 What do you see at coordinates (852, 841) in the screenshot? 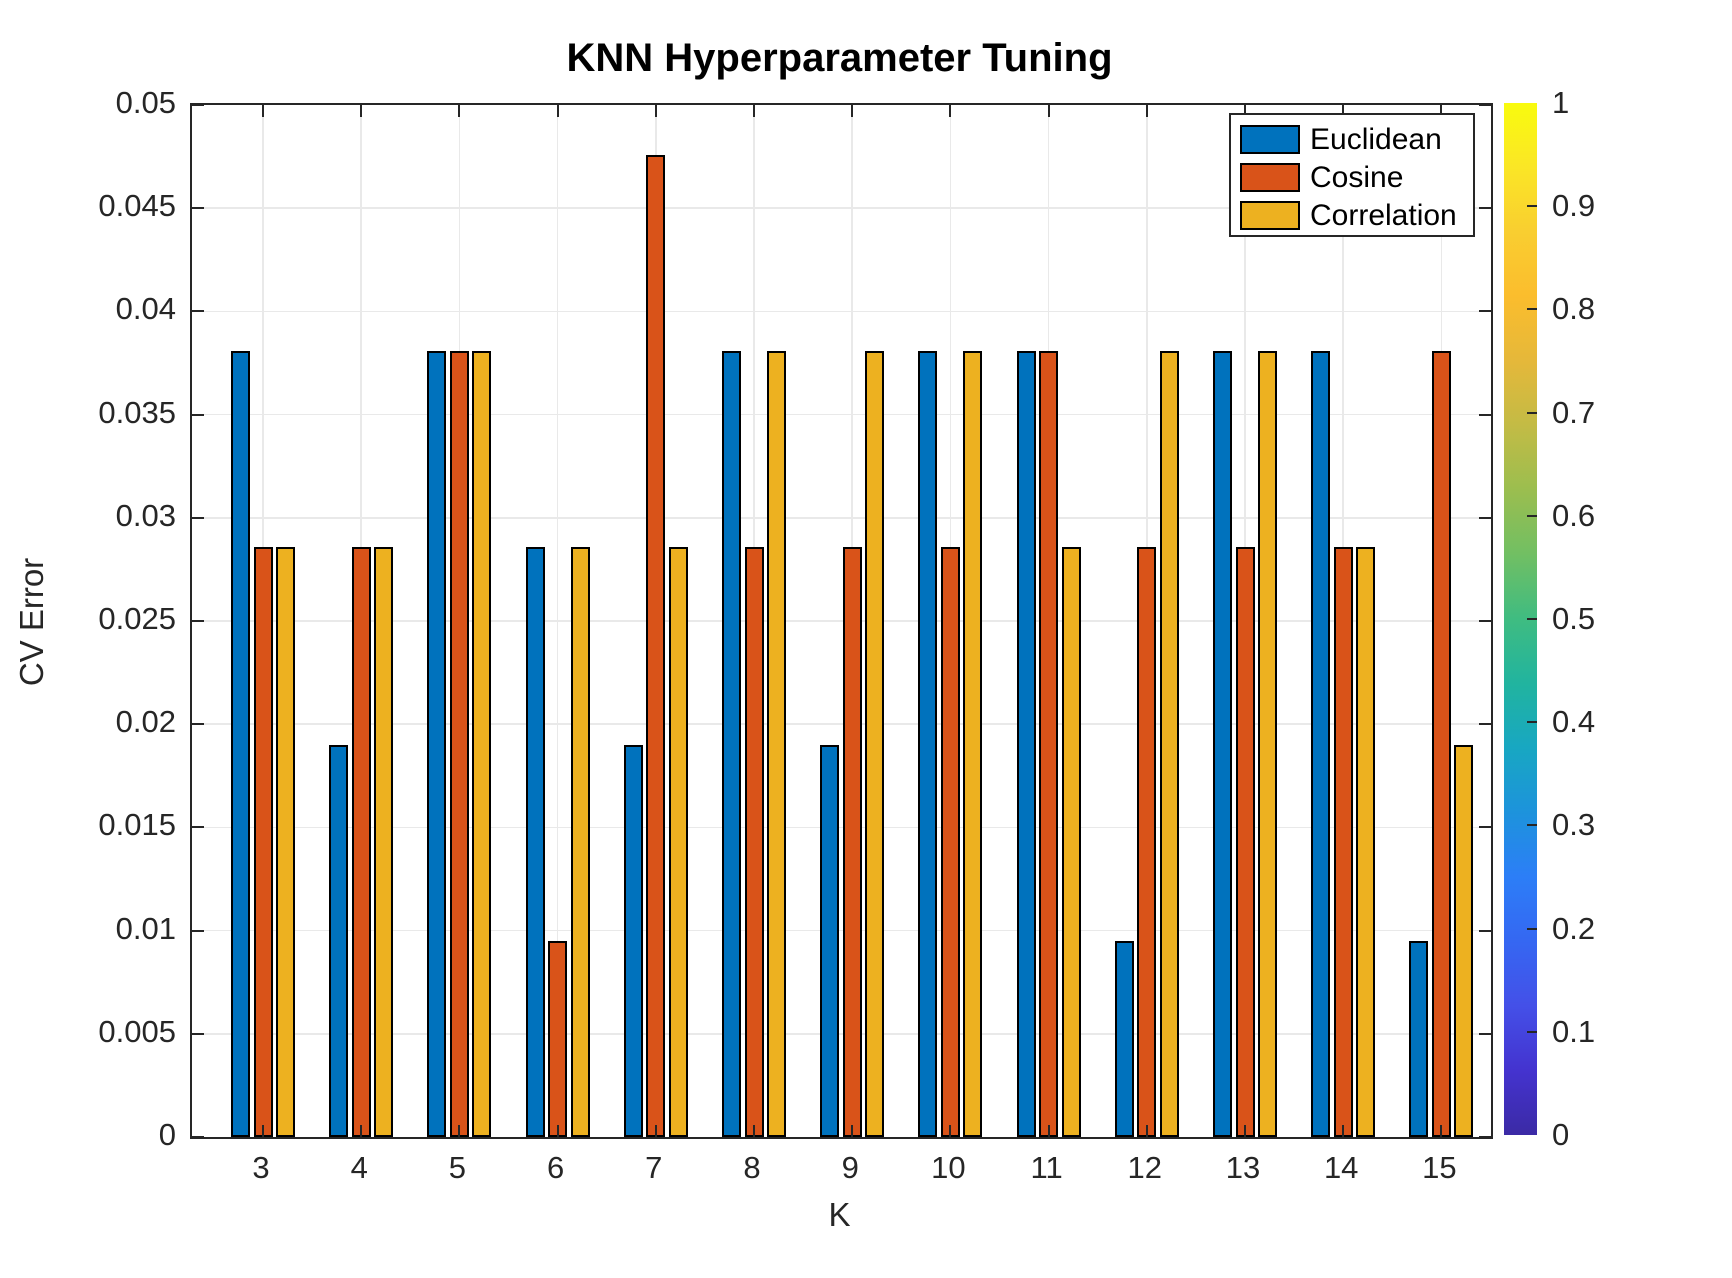
I see `bar-cosine-k9` at bounding box center [852, 841].